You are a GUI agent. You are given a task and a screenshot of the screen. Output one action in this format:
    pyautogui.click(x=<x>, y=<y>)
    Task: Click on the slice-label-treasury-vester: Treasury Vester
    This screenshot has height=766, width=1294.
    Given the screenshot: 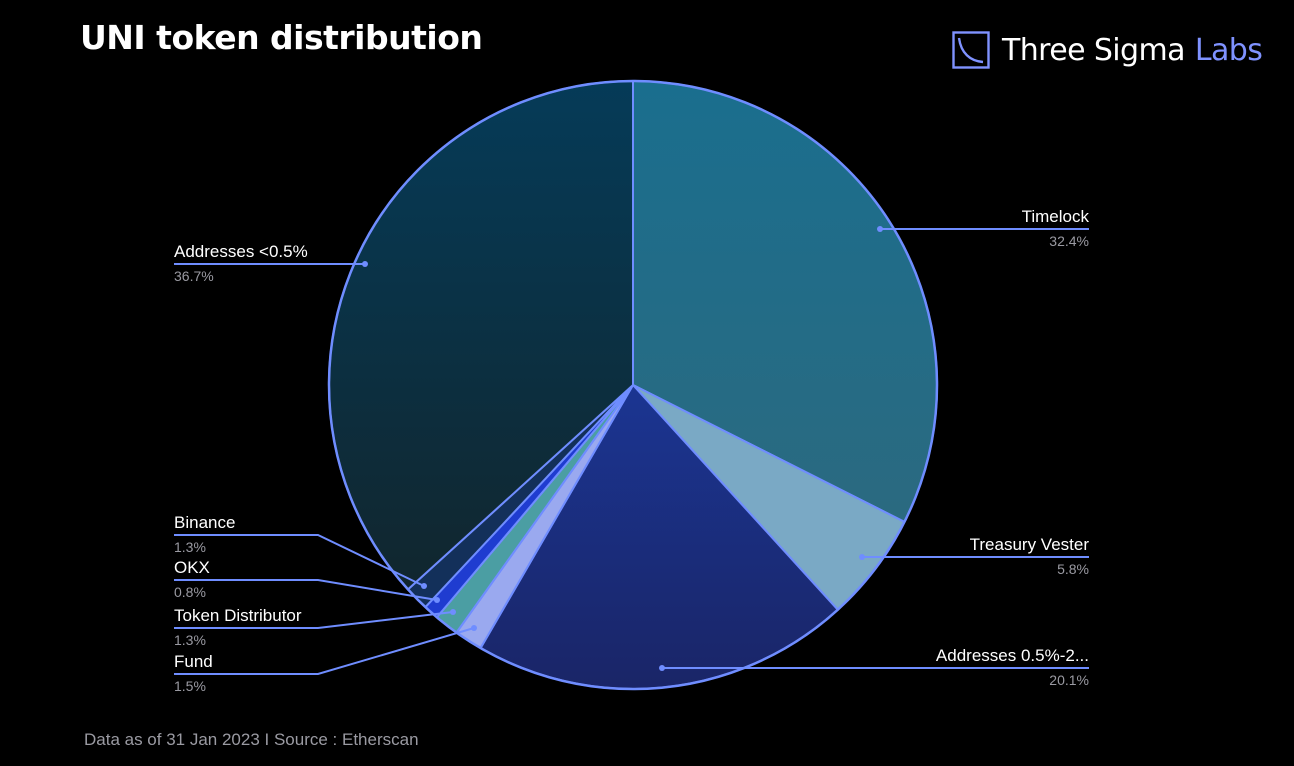 What is the action you would take?
    pyautogui.click(x=1030, y=544)
    